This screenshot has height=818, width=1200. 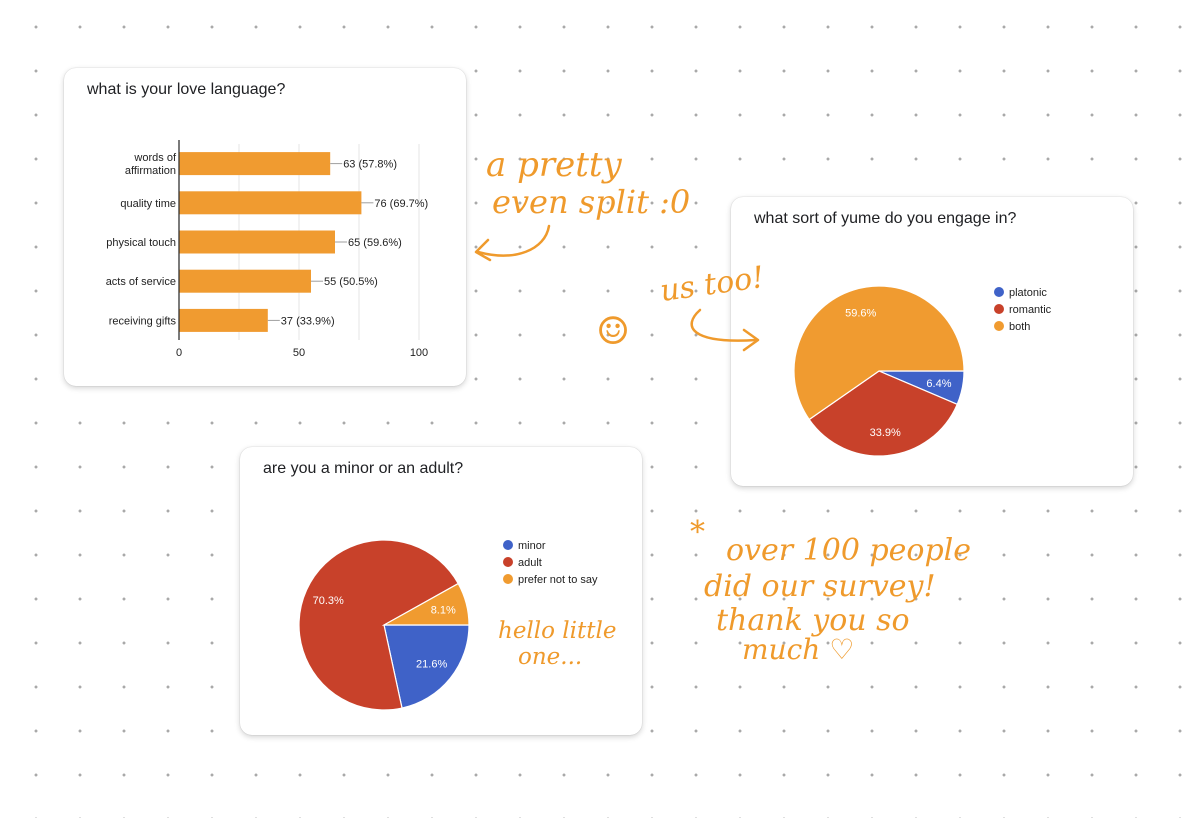 What do you see at coordinates (557, 631) in the screenshot?
I see `note-hello-little-line1: hello little` at bounding box center [557, 631].